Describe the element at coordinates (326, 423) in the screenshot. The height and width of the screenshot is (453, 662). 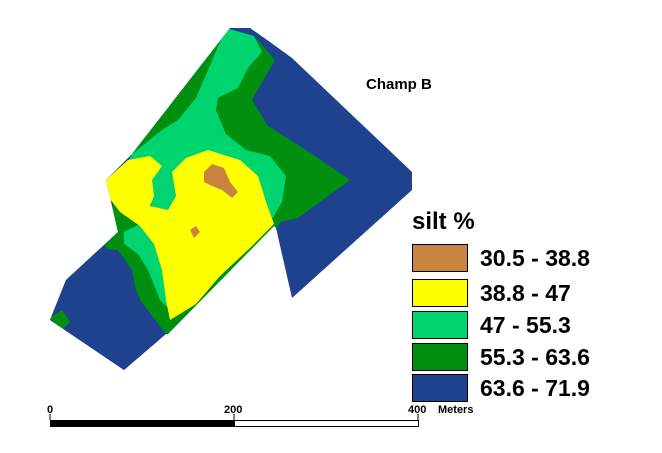
I see `scale-bar-segment-light` at that location.